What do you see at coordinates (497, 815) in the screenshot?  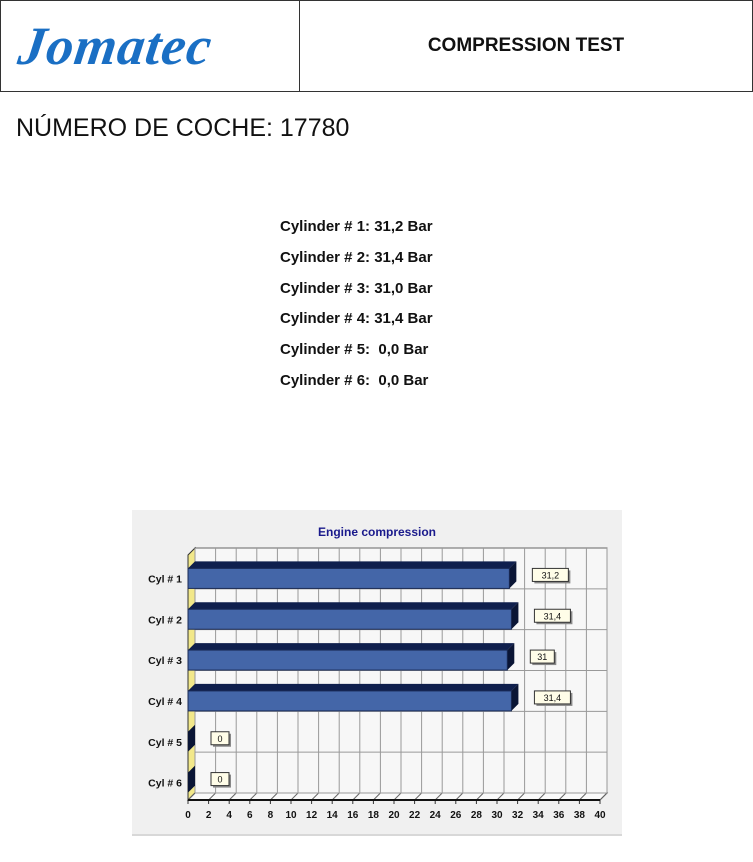 I see `x-tick-label: 30` at bounding box center [497, 815].